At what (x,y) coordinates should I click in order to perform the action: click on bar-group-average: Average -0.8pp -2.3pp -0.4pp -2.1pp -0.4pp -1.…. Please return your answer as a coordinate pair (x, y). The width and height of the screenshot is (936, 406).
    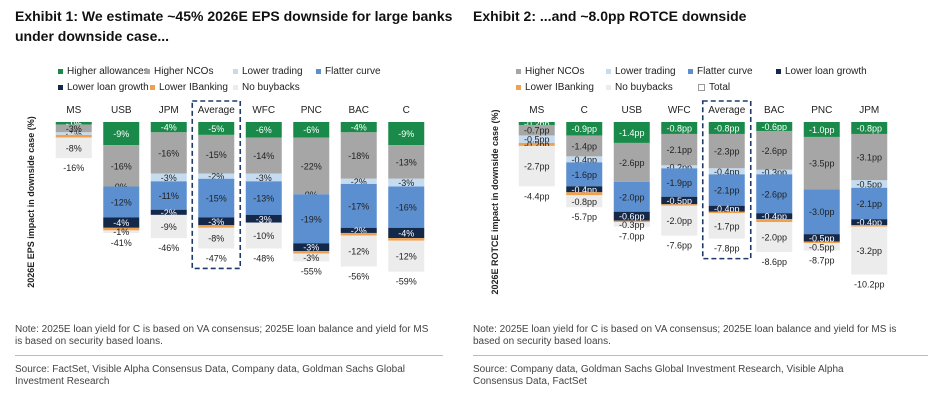
    Looking at the image, I should click on (726, 180).